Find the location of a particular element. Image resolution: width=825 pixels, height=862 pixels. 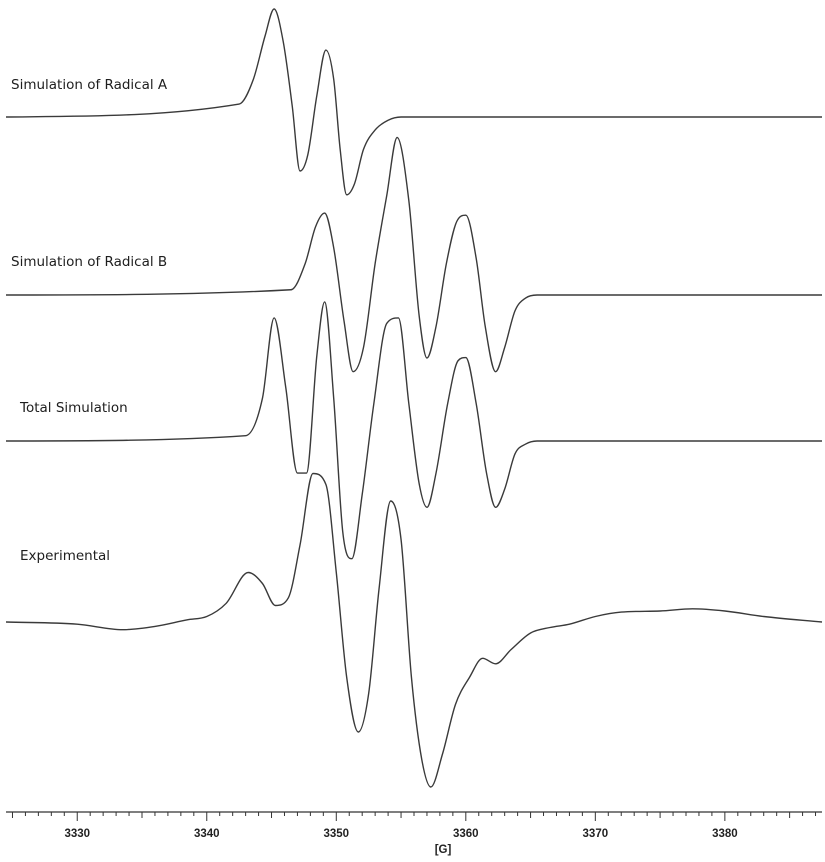

x-tick-label: 3350 is located at coordinates (336, 834).